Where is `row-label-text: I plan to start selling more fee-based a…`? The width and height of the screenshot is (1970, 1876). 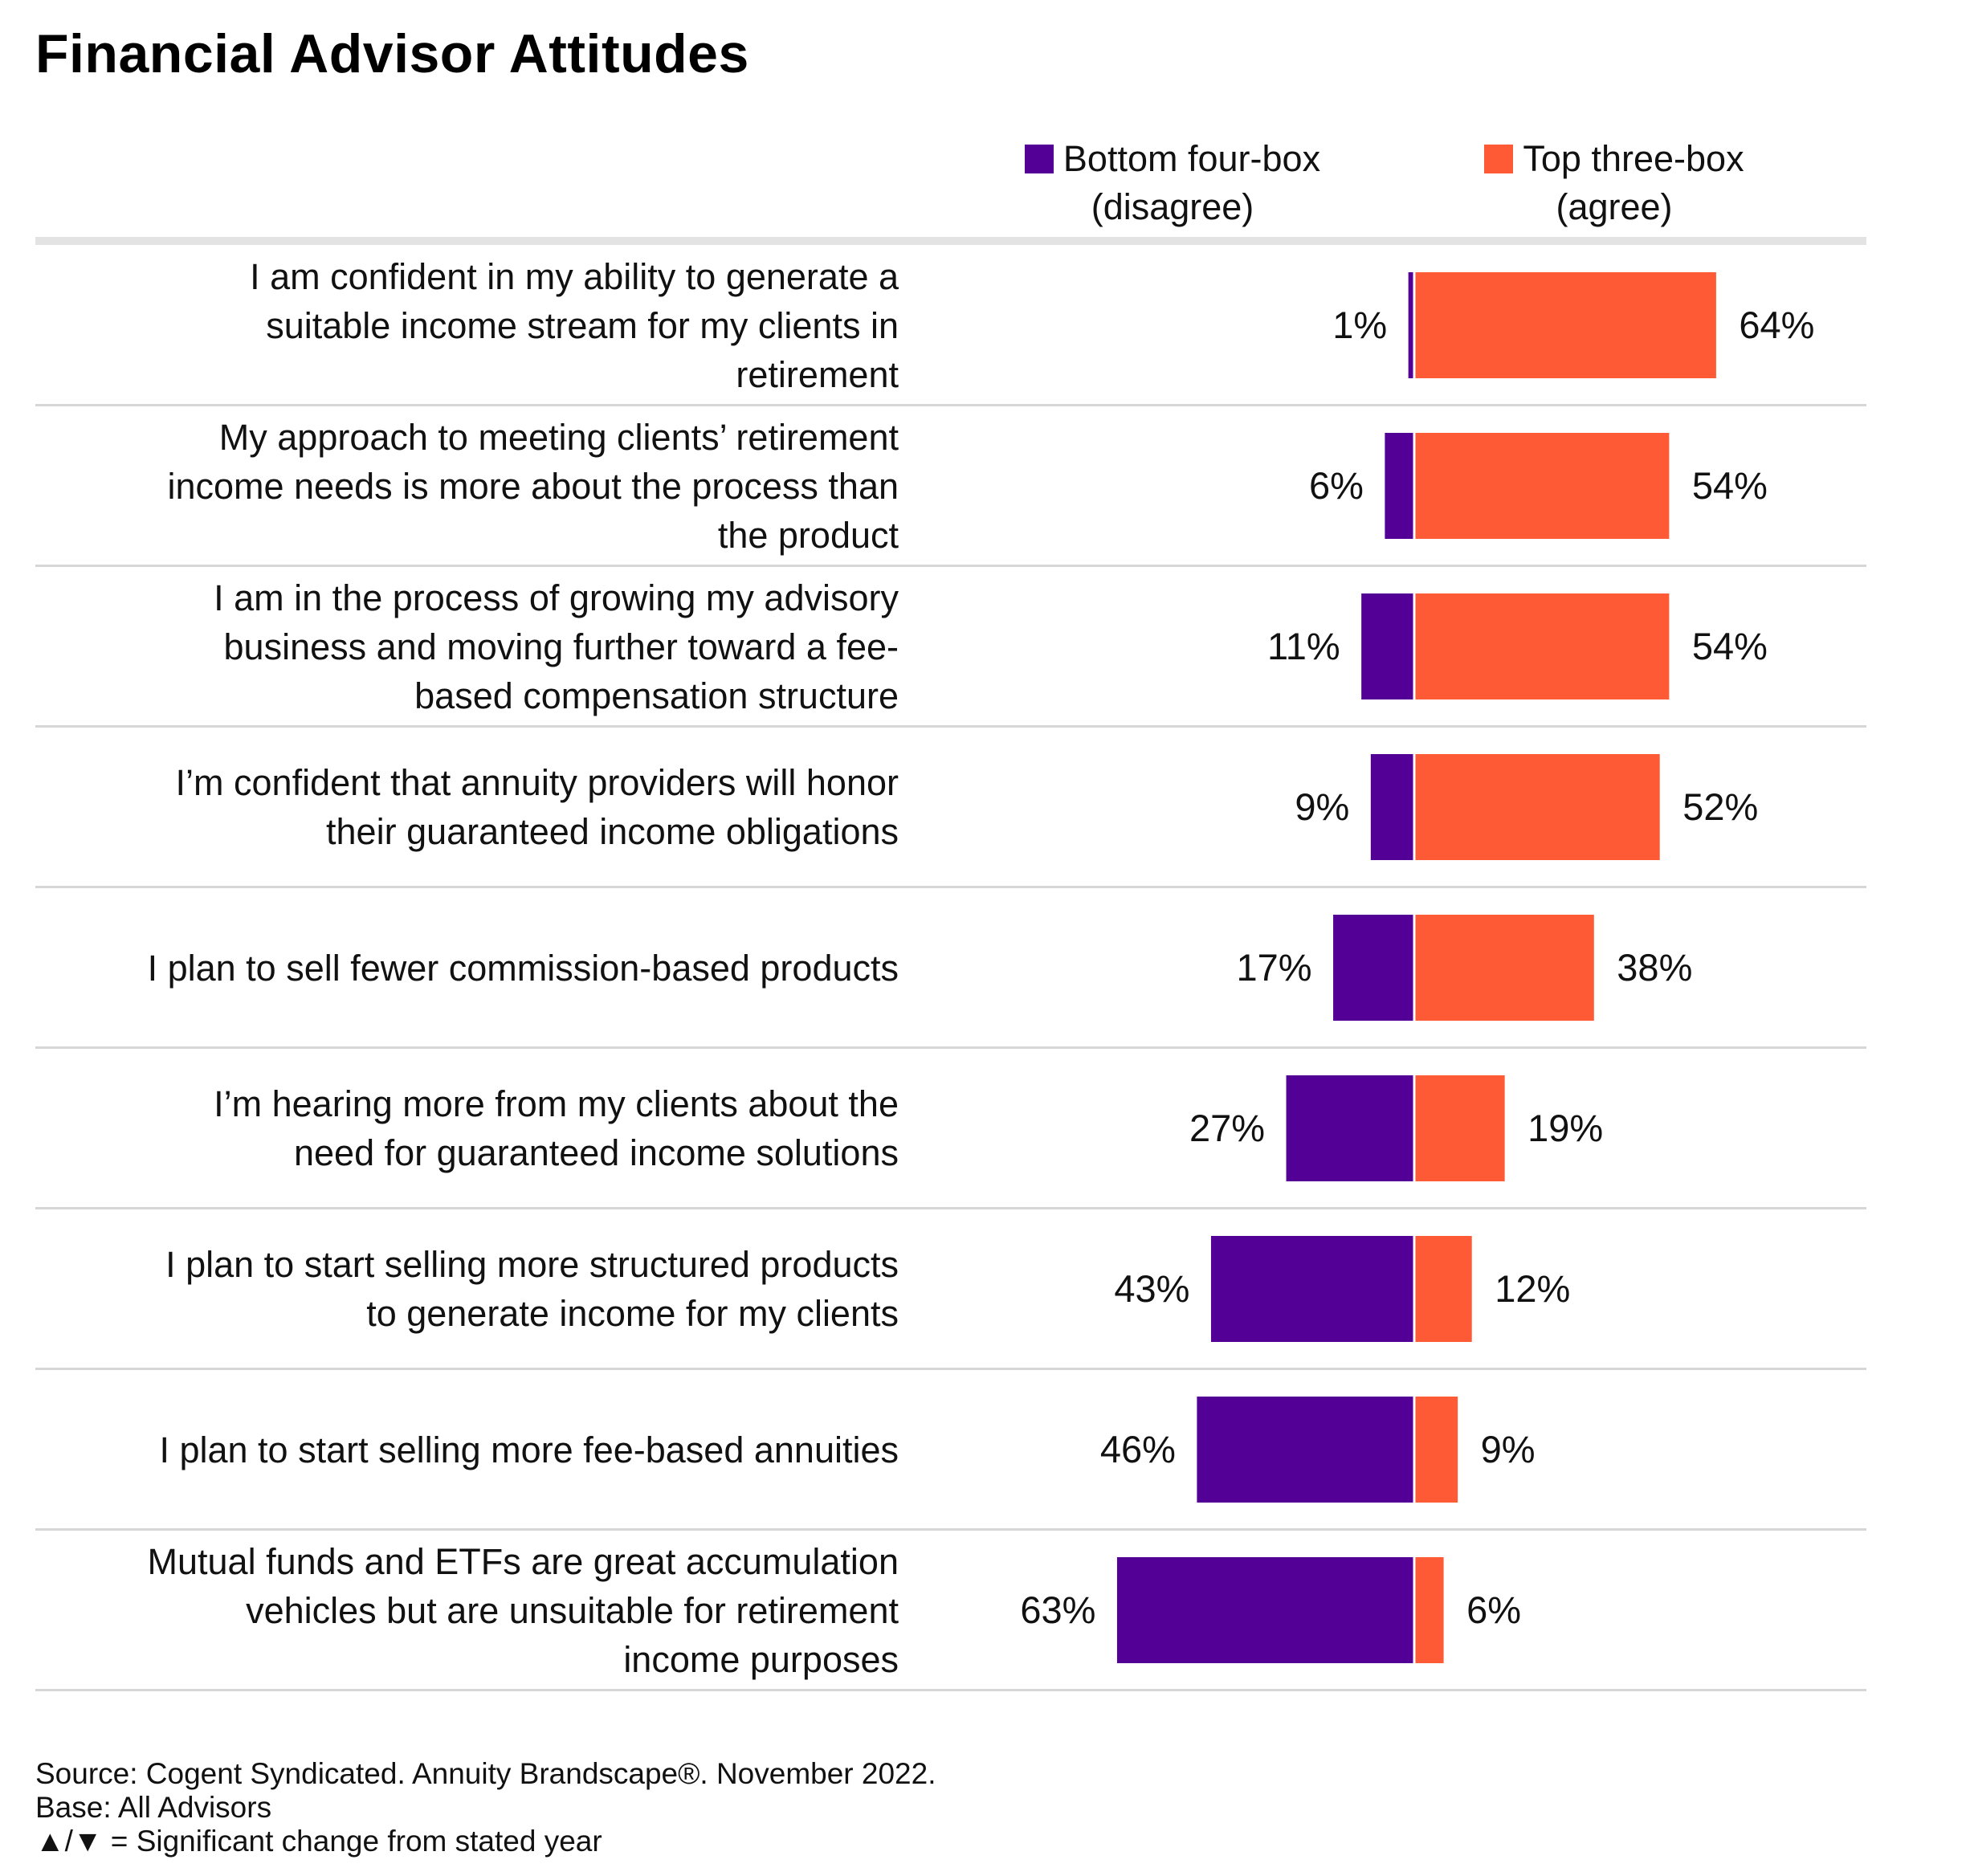
row-label-text: I plan to start selling more fee-based a… is located at coordinates (529, 1450).